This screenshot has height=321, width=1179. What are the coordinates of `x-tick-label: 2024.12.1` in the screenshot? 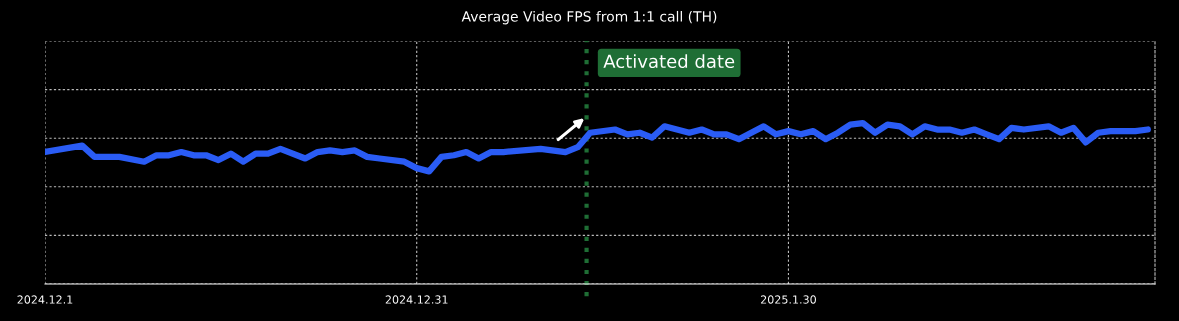 It's located at (45, 299).